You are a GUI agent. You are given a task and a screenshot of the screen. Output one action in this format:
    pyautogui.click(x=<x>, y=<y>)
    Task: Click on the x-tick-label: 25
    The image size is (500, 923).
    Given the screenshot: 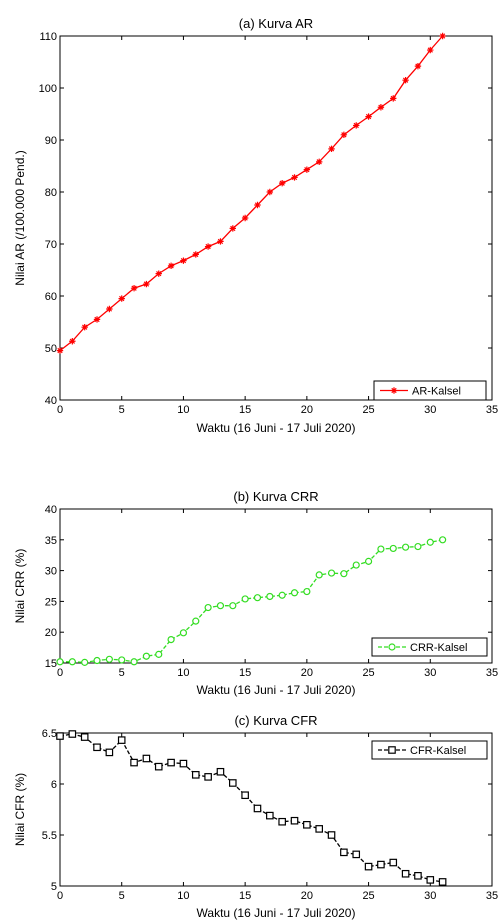 What is the action you would take?
    pyautogui.click(x=368, y=673)
    